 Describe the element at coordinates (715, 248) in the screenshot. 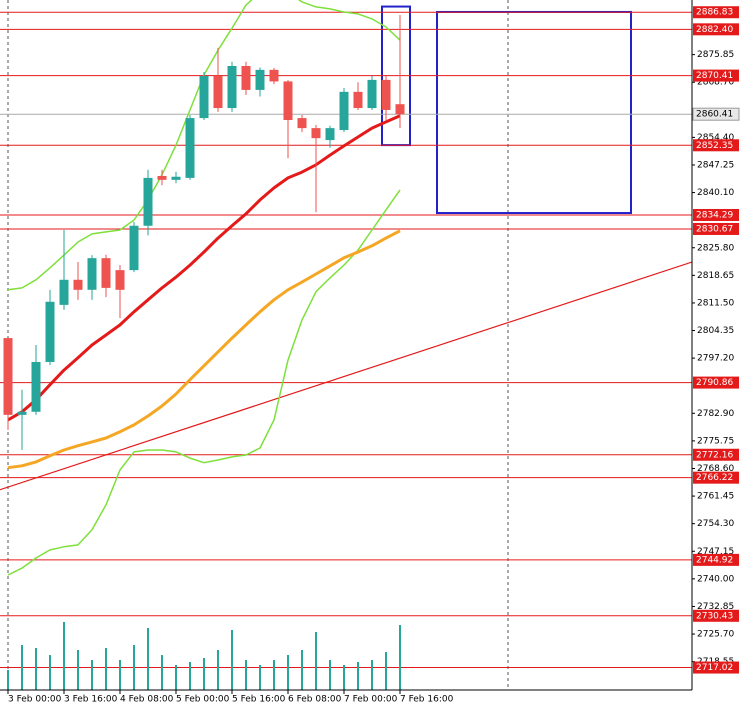

I see `y-tick-label: 2825.80` at that location.